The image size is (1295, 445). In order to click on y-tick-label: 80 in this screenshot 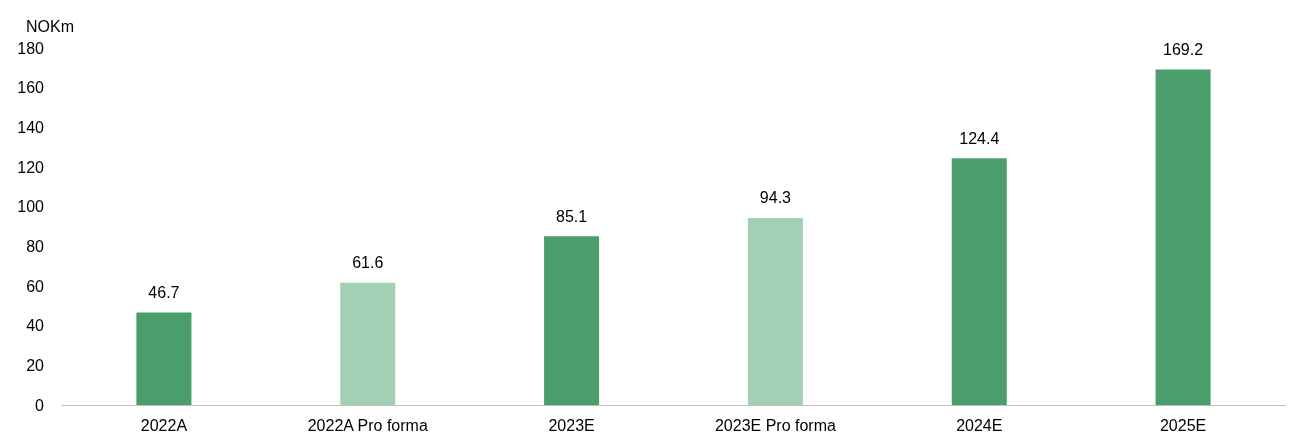, I will do `click(35, 246)`.